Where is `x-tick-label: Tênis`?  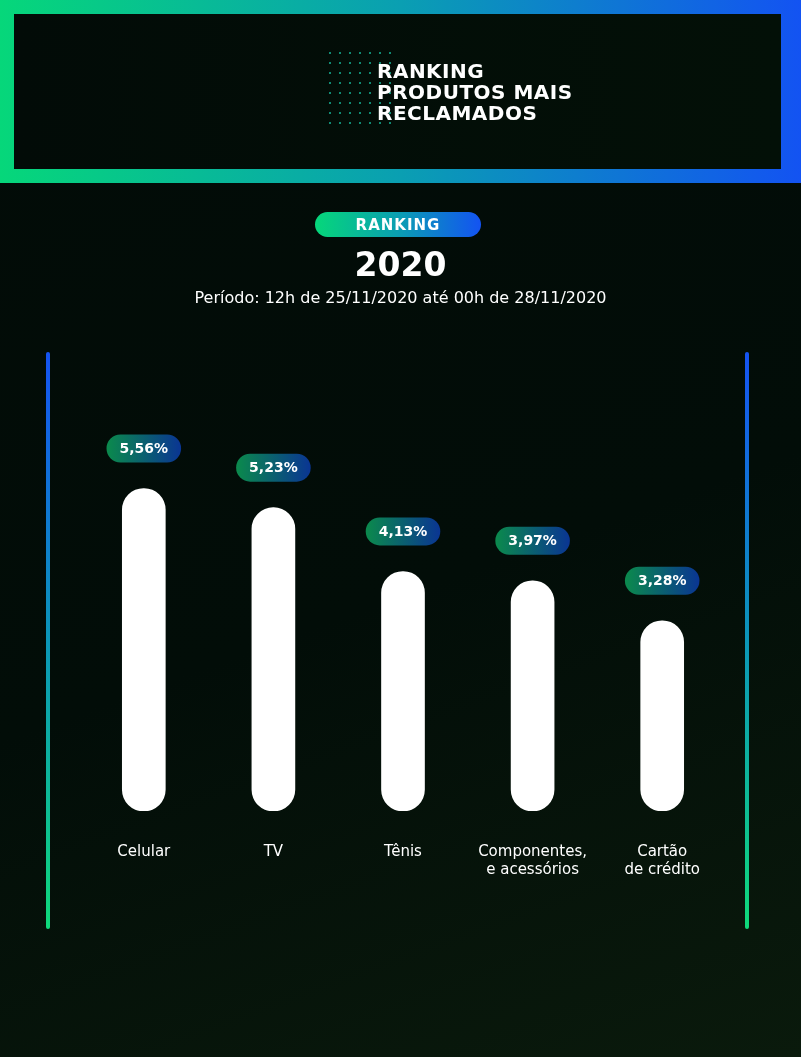 x-tick-label: Tênis is located at coordinates (403, 850).